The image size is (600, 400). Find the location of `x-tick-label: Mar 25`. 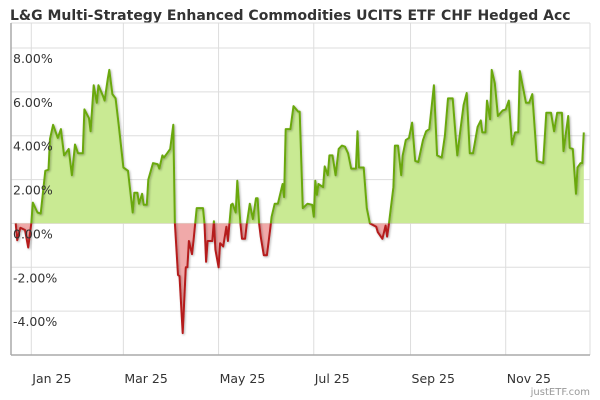

x-tick-label: Mar 25 is located at coordinates (145, 378).